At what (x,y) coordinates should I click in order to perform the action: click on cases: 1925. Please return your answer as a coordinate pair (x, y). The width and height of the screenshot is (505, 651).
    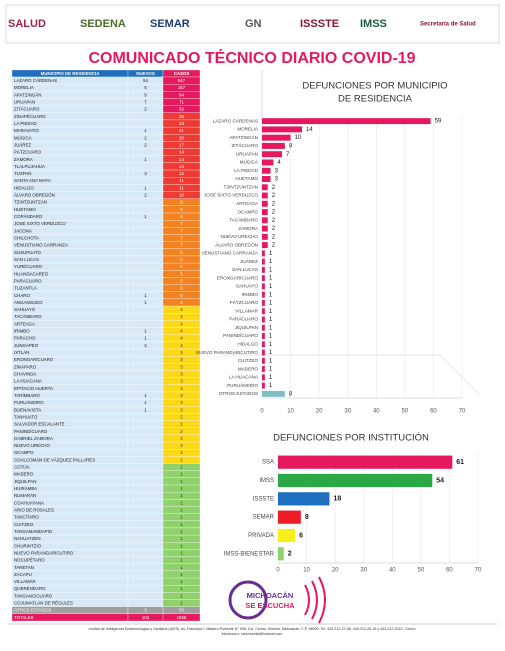
    Looking at the image, I should click on (182, 617).